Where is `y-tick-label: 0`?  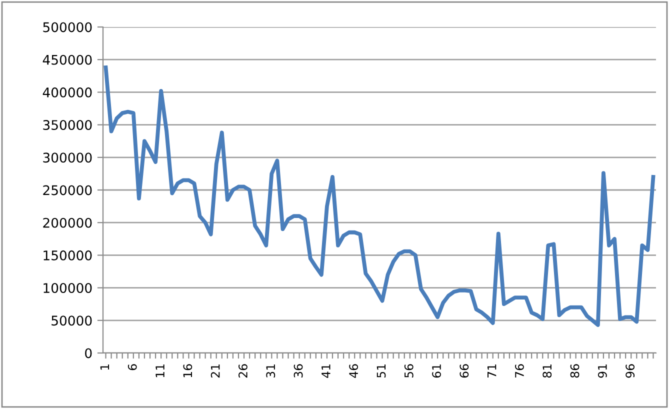 y-tick-label: 0 is located at coordinates (88, 353).